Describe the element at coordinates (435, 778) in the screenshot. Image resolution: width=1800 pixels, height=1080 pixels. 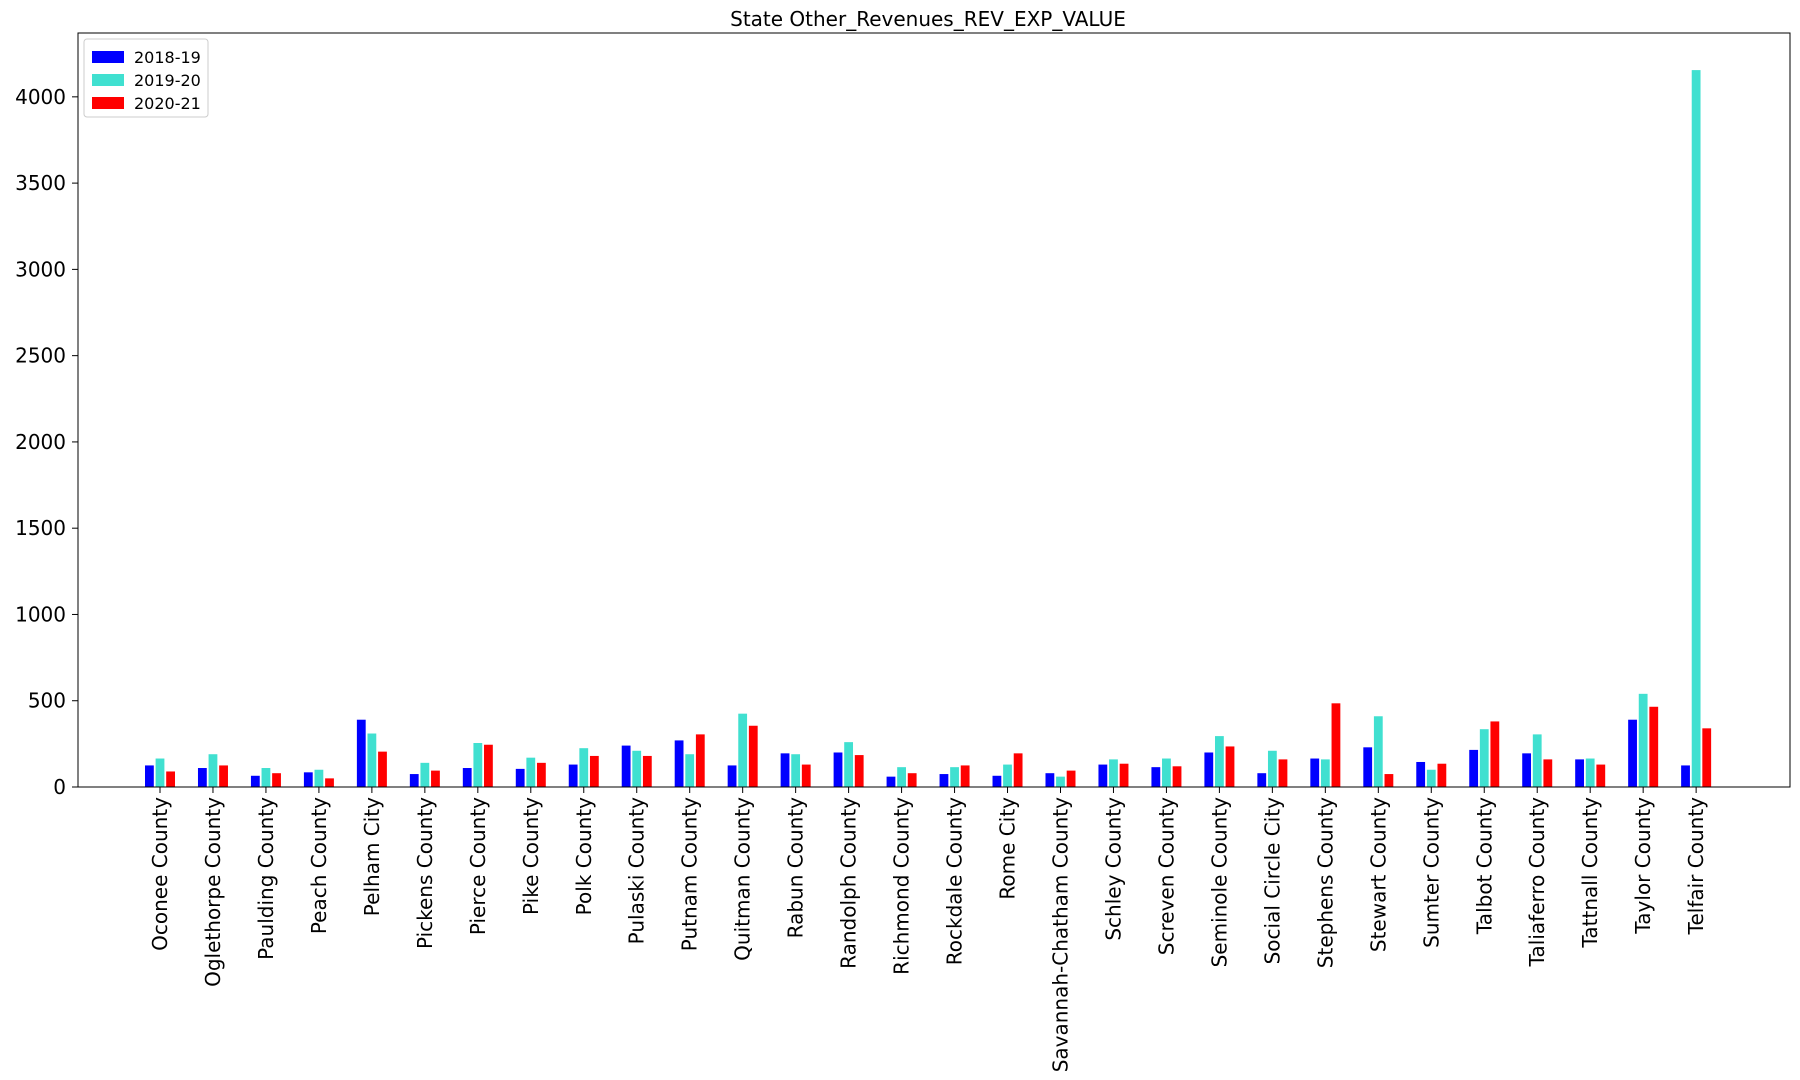
I see `bar-2020-21-pickens-county` at that location.